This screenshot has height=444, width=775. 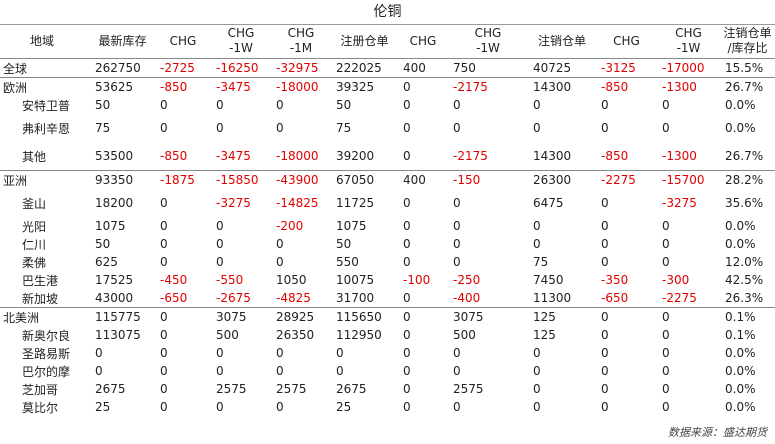 What do you see at coordinates (387, 371) in the screenshot?
I see `table-row: 巴尔的摩 0 0 0 0 0 0 0 0 0 0 0.0%` at bounding box center [387, 371].